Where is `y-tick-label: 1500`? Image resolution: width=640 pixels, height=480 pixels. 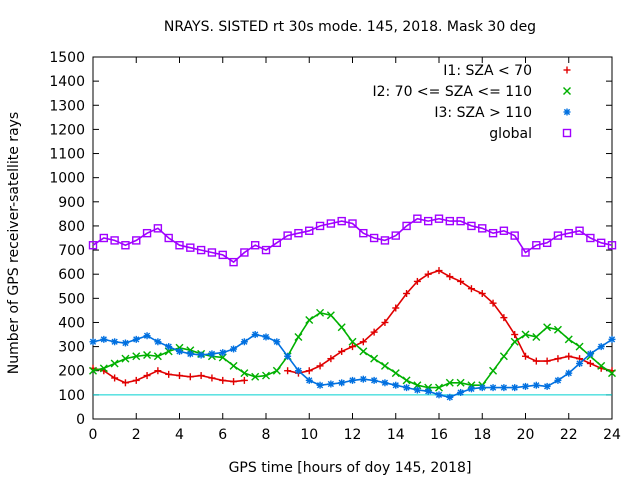
y-tick-label: 1500 is located at coordinates (67, 58).